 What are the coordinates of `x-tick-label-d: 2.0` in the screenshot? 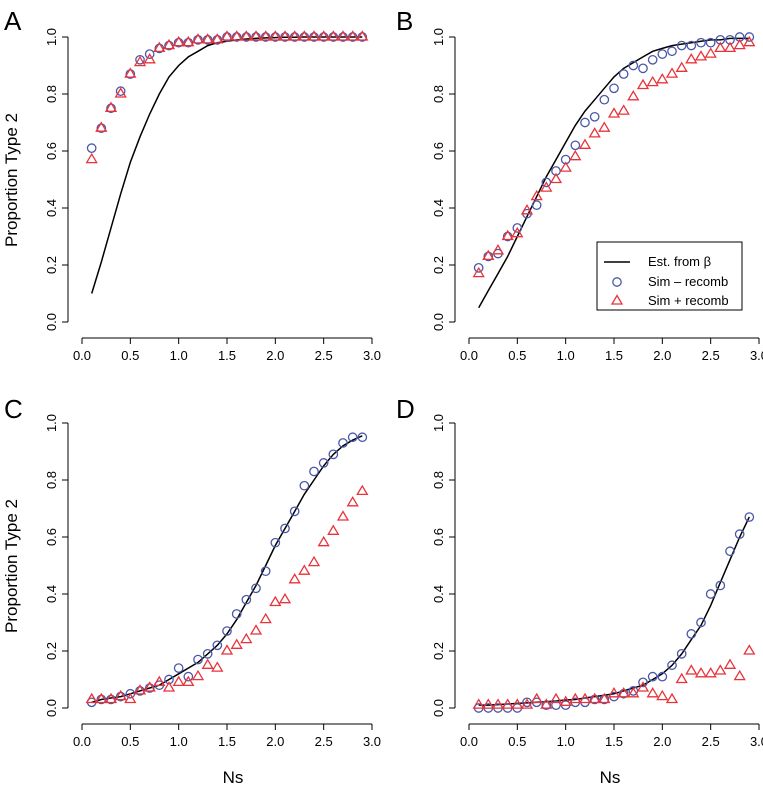 It's located at (662, 741).